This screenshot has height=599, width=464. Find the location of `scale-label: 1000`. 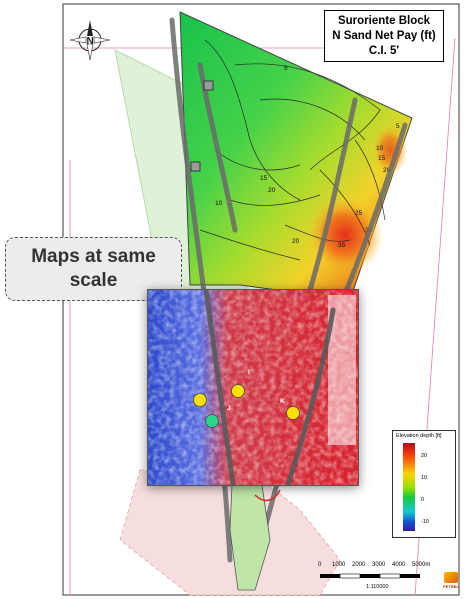

scale-label: 1000 is located at coordinates (339, 565).